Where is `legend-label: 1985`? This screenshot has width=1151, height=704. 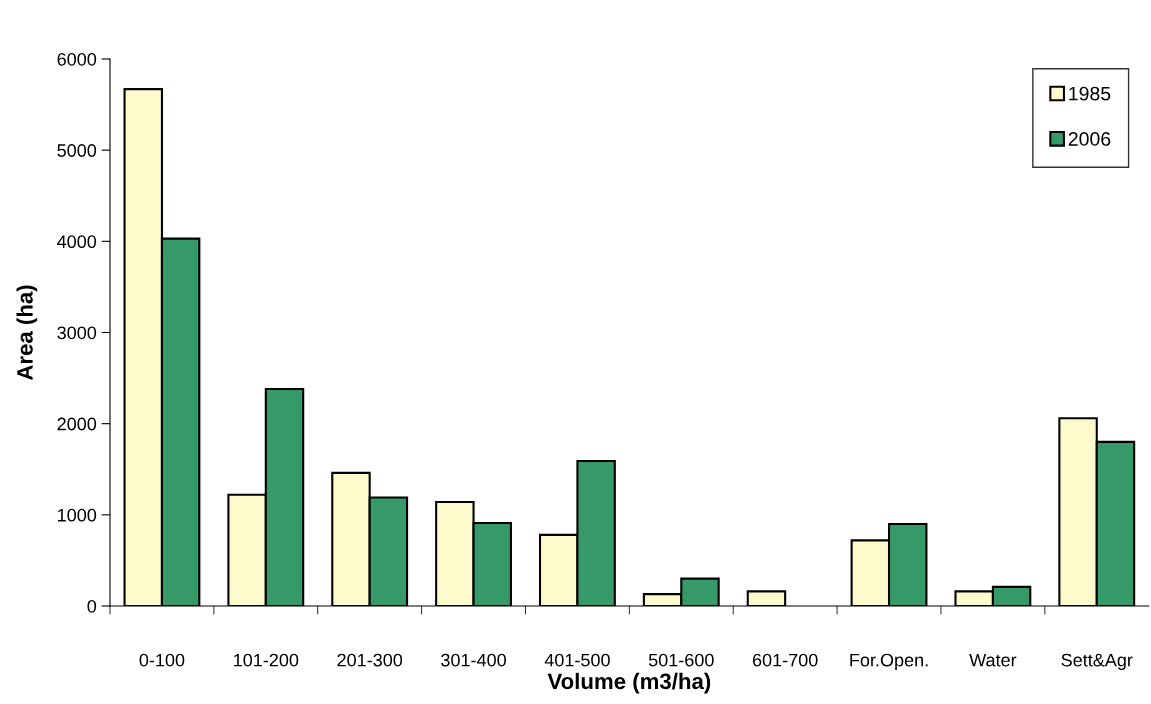 legend-label: 1985 is located at coordinates (1090, 93).